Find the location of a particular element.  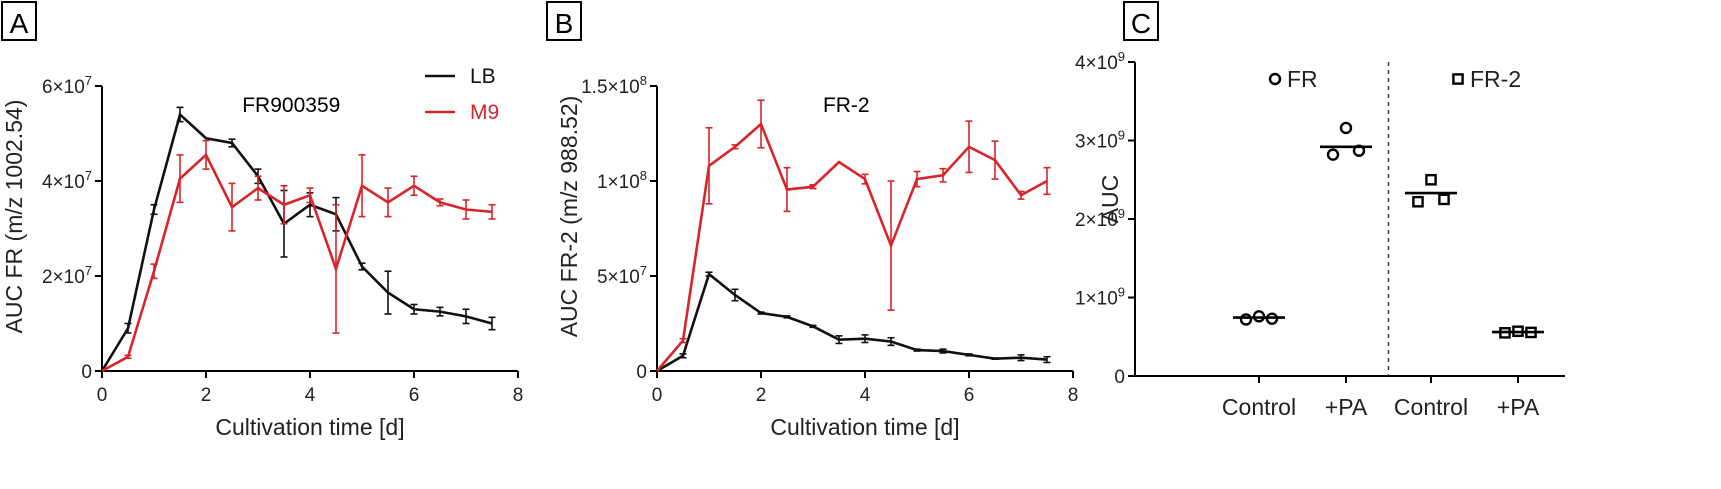

panel-c-label-box is located at coordinates (1141, 21).